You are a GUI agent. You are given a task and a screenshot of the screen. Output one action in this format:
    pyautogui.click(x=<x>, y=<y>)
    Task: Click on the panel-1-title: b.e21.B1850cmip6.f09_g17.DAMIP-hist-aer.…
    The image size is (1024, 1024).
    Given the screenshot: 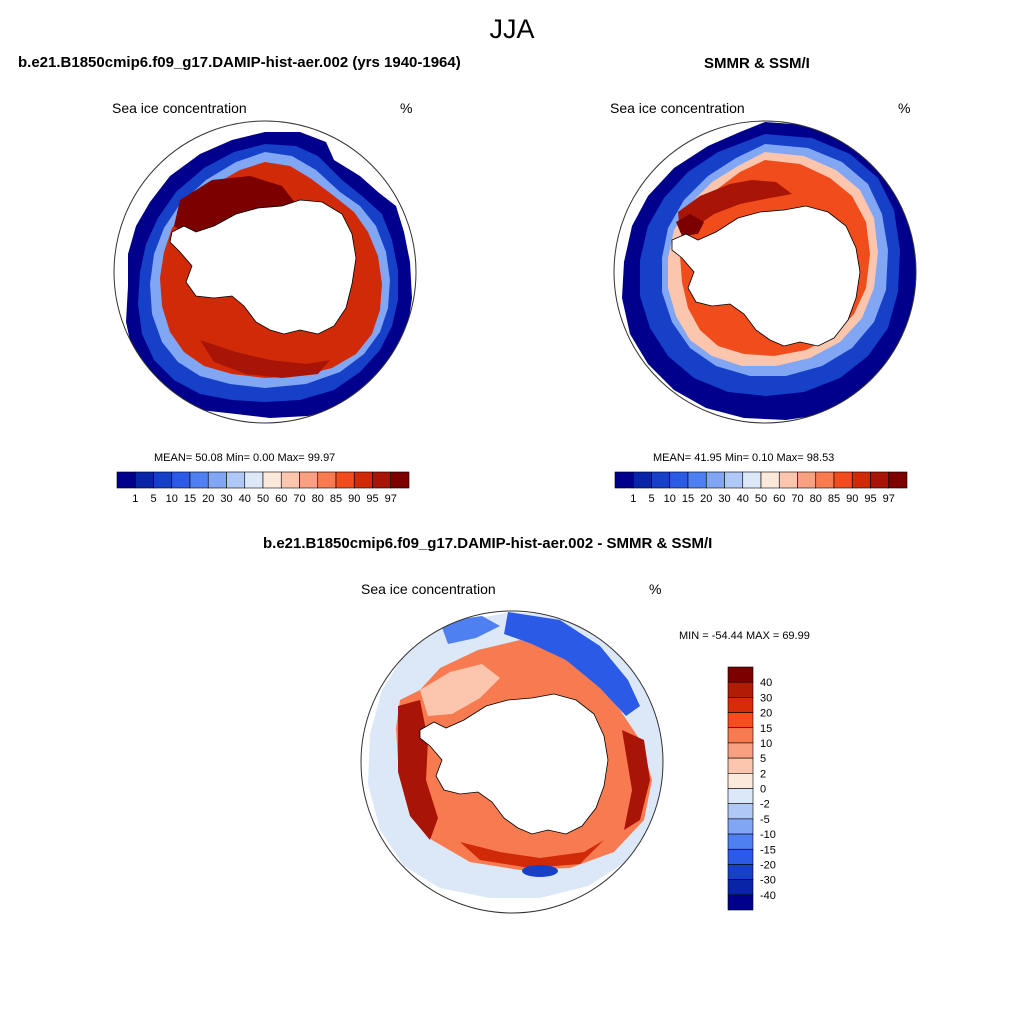 What is the action you would take?
    pyautogui.click(x=239, y=62)
    